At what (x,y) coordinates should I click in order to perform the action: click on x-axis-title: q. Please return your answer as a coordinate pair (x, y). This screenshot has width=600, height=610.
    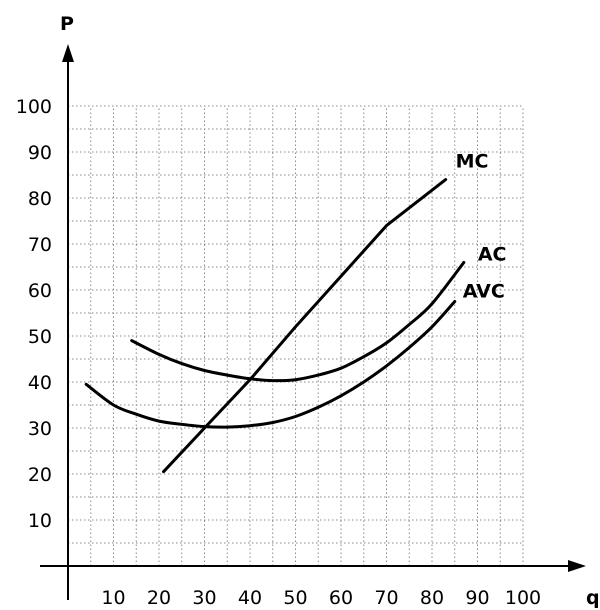
    Looking at the image, I should click on (593, 598).